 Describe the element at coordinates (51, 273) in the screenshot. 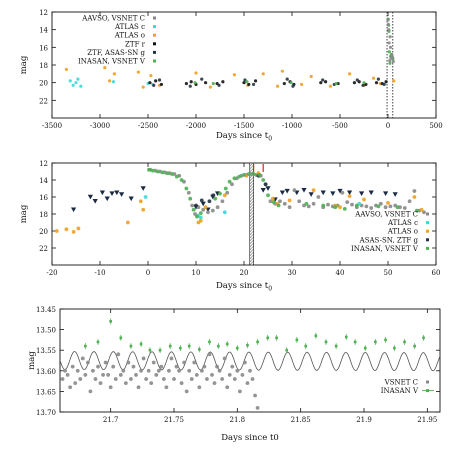

I see `x-tick-label: -20` at that location.